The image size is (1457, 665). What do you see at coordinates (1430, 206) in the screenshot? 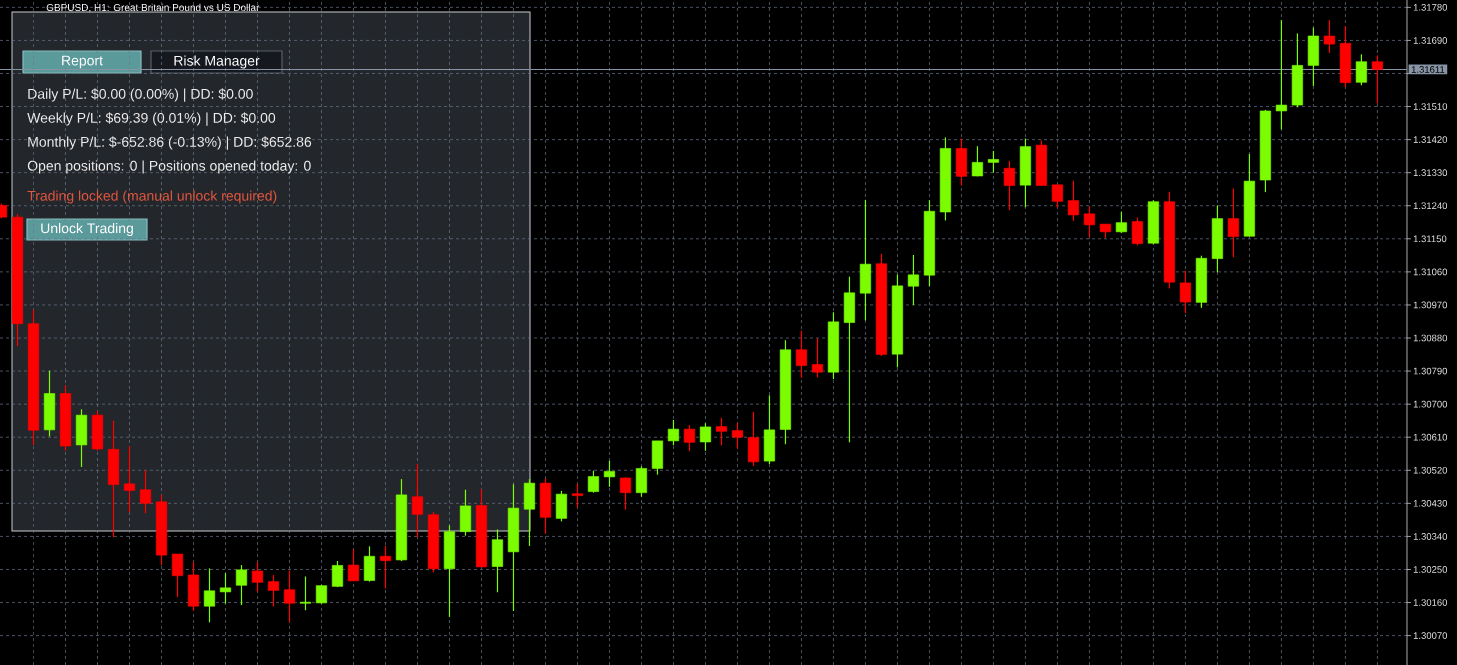
I see `y-tick-label: 1.31240` at bounding box center [1430, 206].